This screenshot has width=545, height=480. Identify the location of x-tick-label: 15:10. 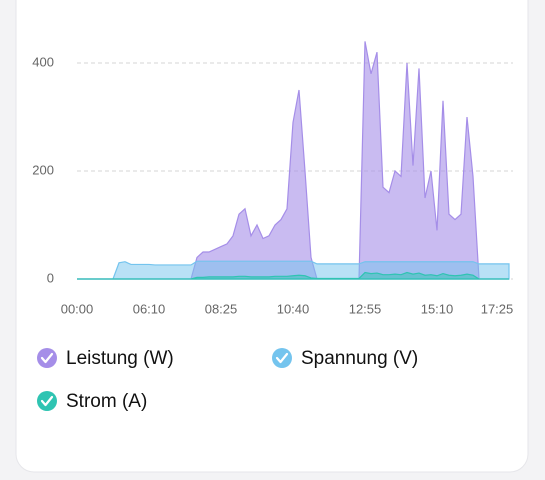
(437, 308).